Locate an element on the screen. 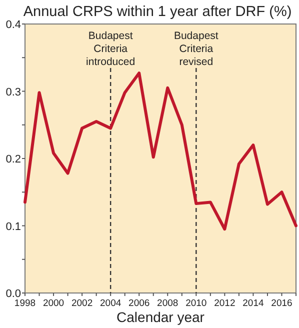 This screenshot has width=299, height=328. y-tick-label: 0.4 is located at coordinates (13, 25).